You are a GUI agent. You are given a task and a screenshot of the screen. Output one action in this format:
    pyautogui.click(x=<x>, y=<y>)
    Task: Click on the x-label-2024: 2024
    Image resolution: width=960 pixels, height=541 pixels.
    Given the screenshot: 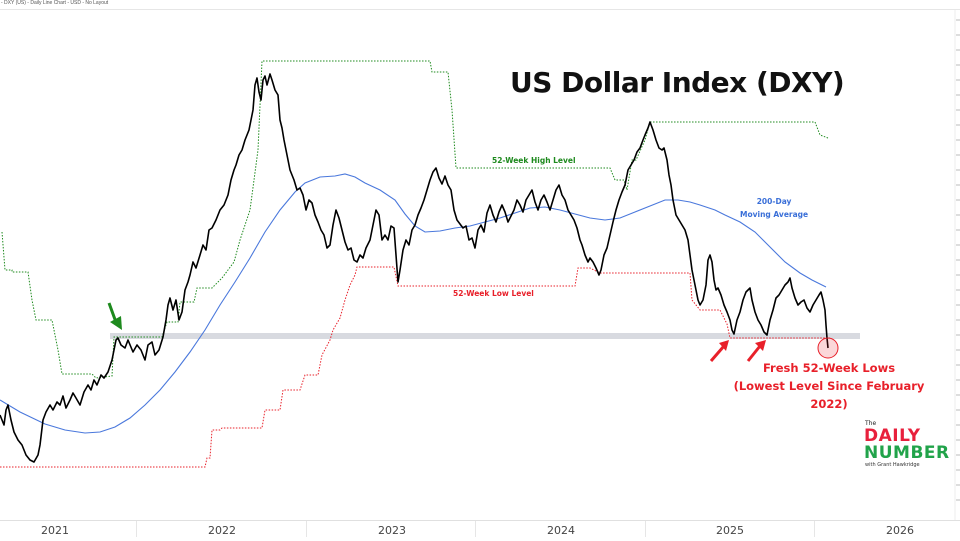 What is the action you would take?
    pyautogui.click(x=561, y=530)
    